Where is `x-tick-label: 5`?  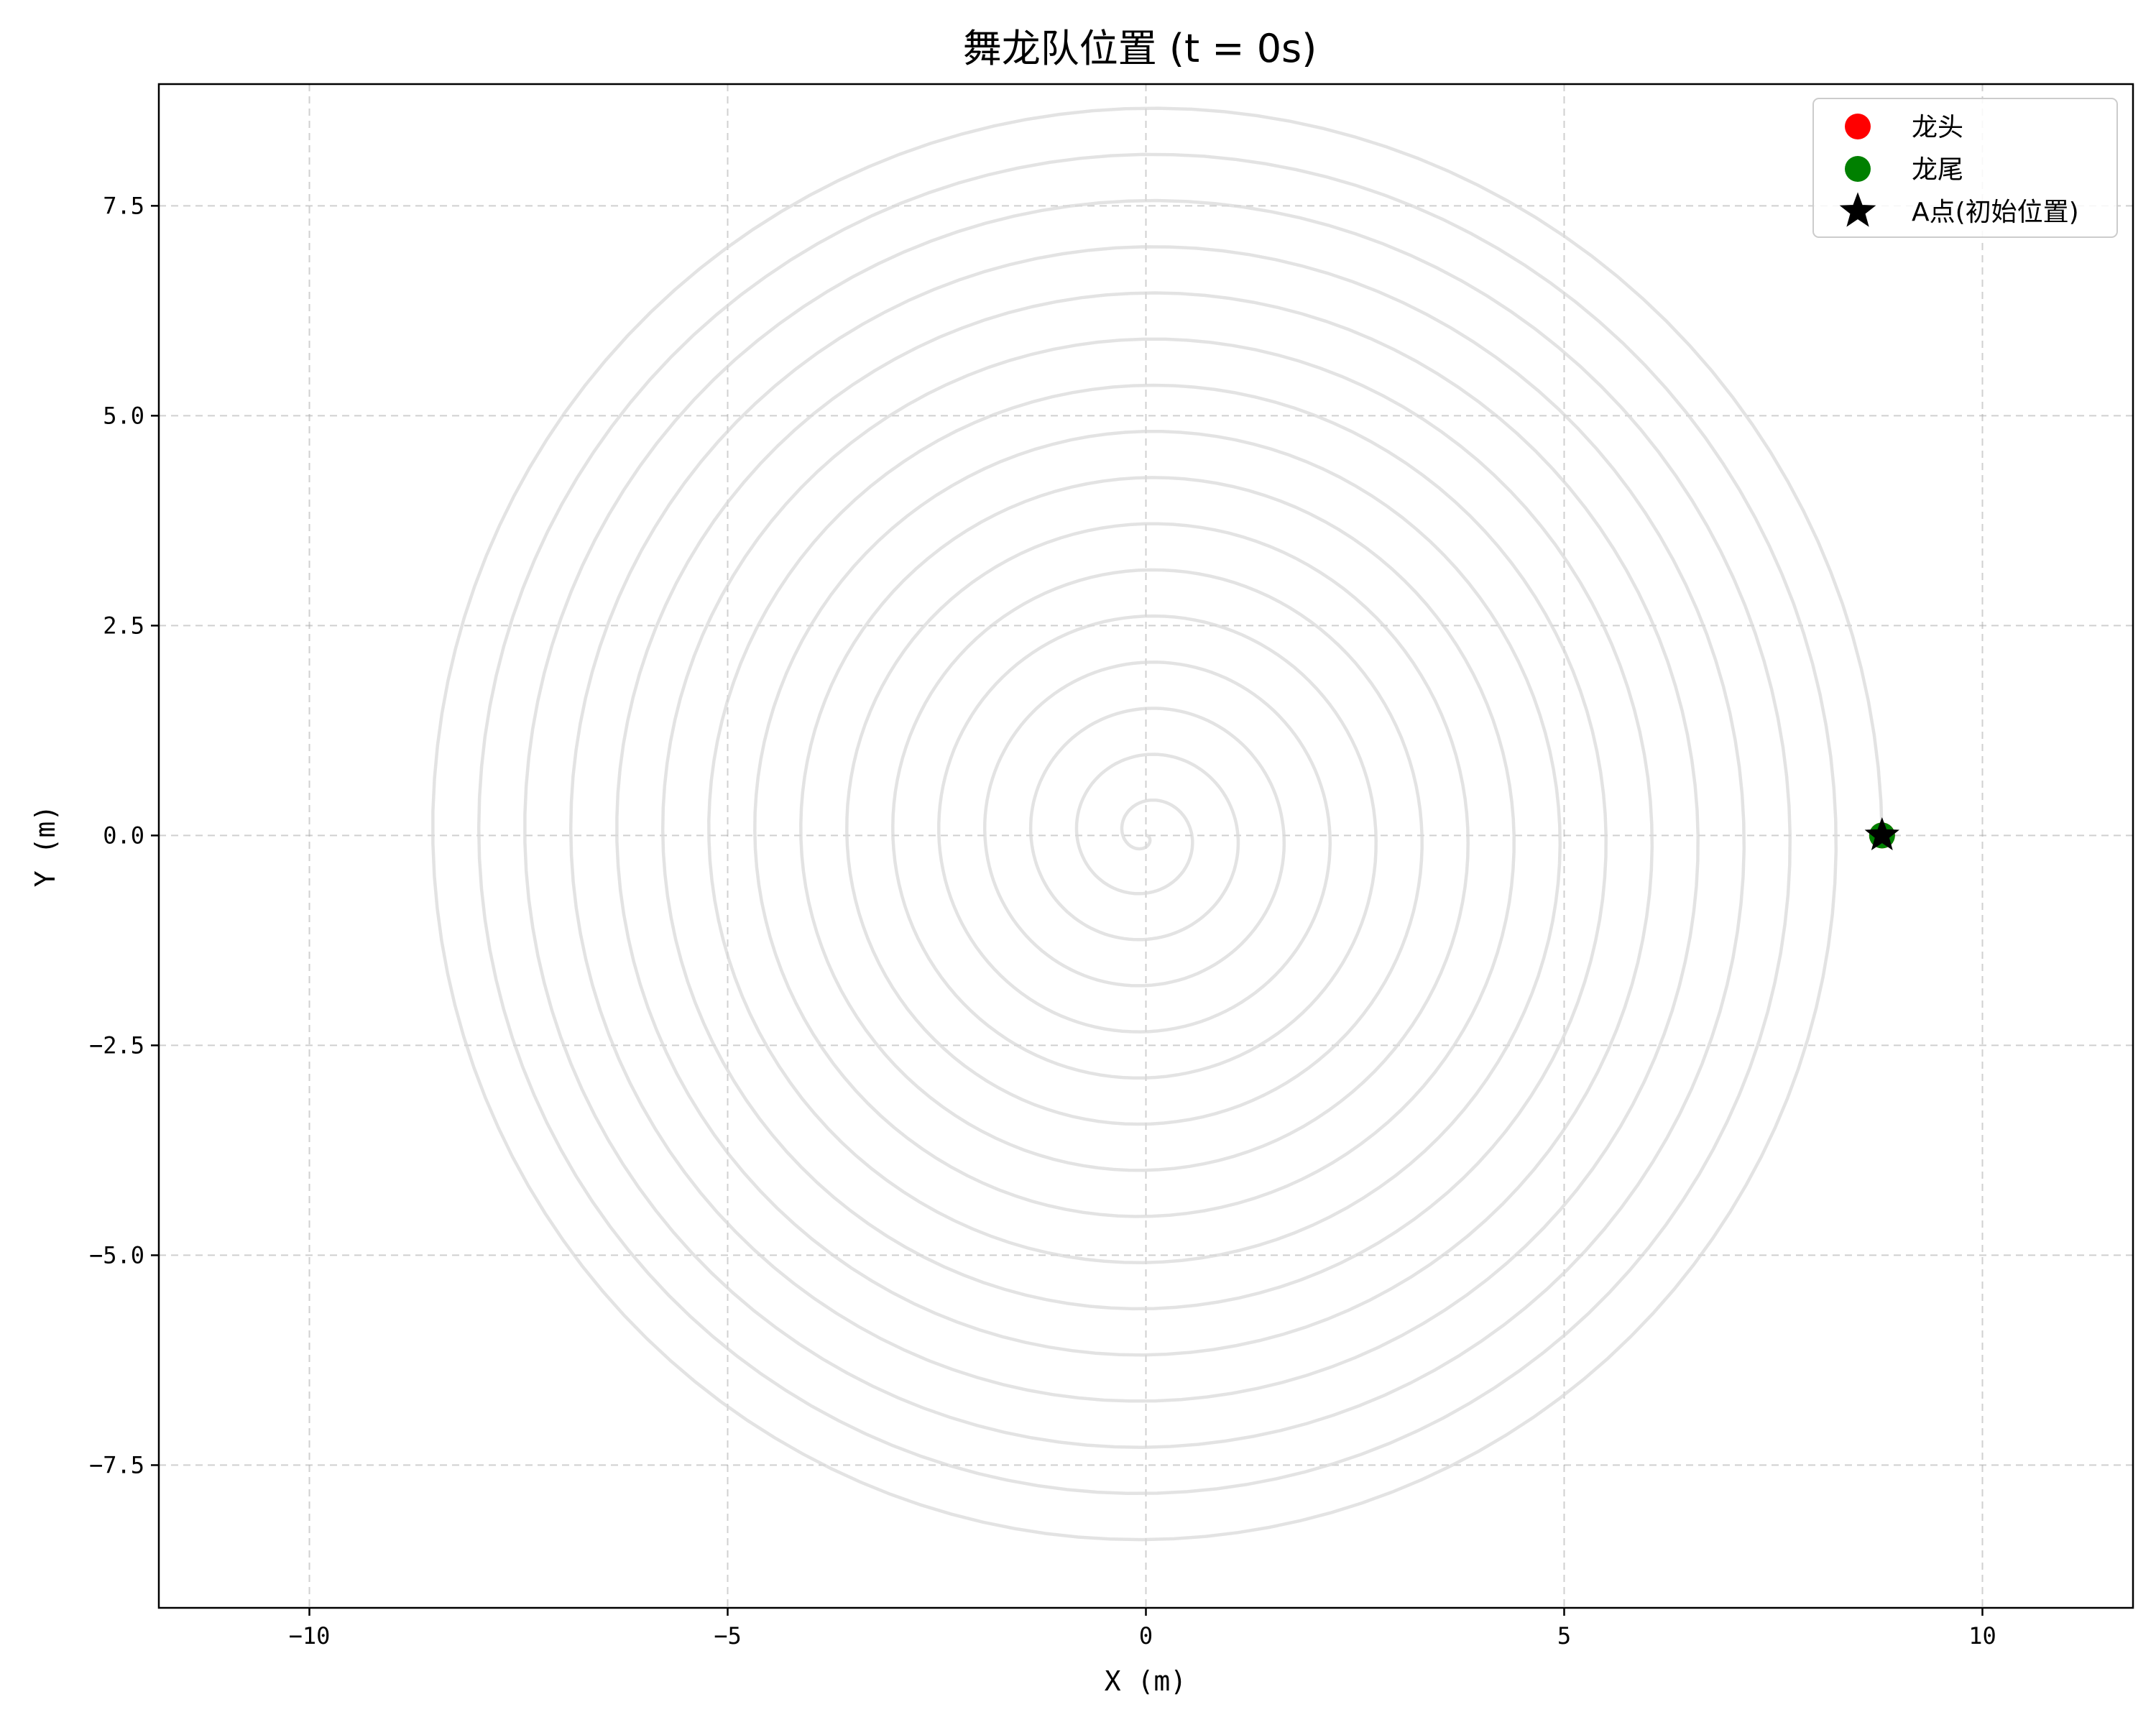 x-tick-label: 5 is located at coordinates (1564, 1636).